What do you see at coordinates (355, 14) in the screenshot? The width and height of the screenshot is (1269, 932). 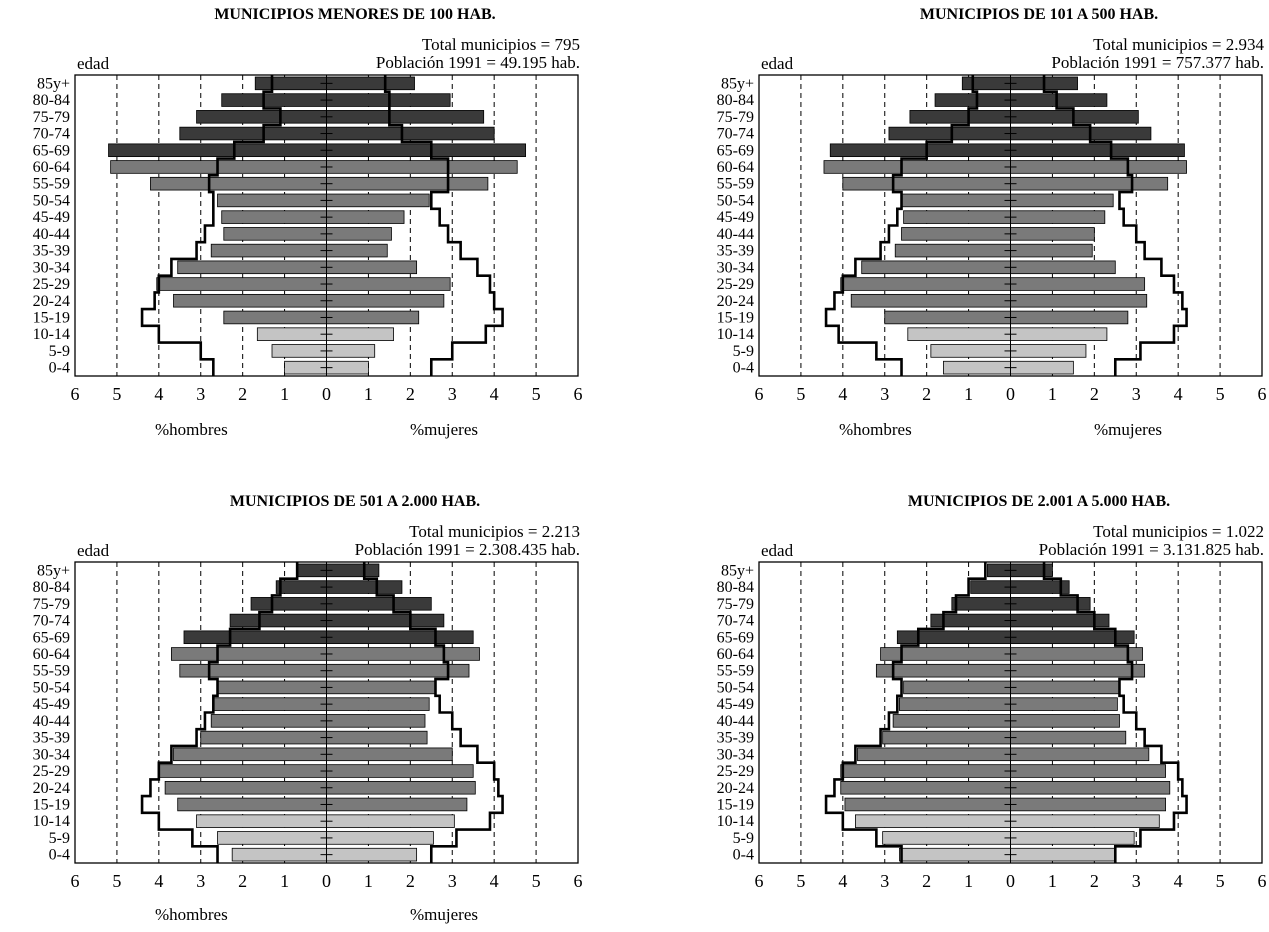 I see `chart-title: MUNICIPIOS MENORES DE 100 HAB.` at bounding box center [355, 14].